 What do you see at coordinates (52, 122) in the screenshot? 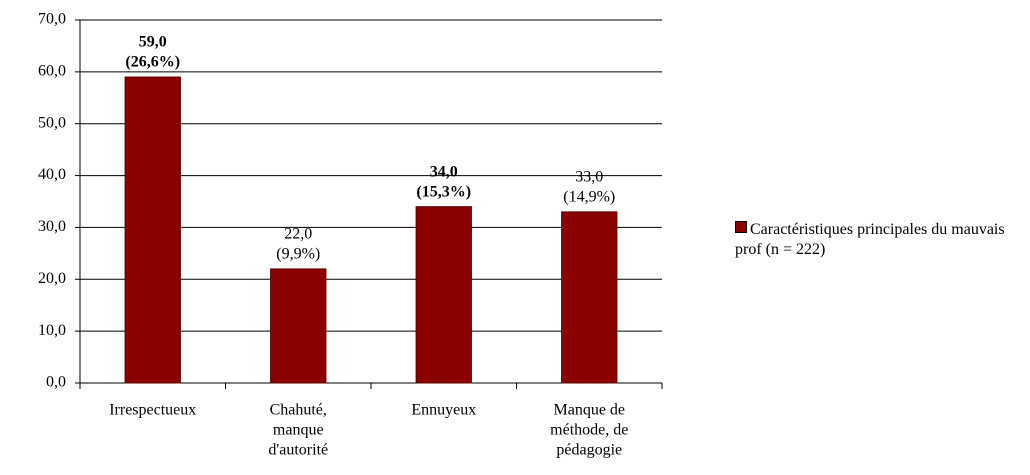
I see `y-tick-label: 50,0` at bounding box center [52, 122].